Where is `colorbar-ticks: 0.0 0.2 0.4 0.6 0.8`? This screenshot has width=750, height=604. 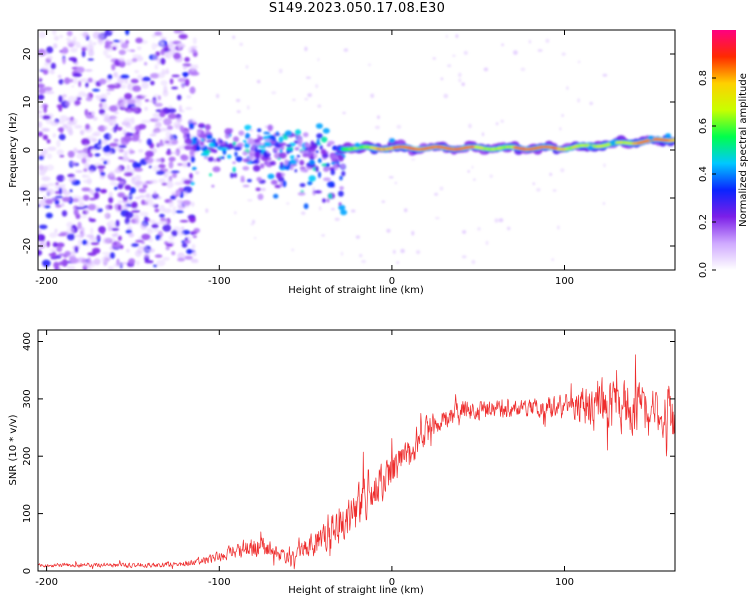
colorbar-ticks: 0.0 0.2 0.4 0.6 0.8 is located at coordinates (707, 174).